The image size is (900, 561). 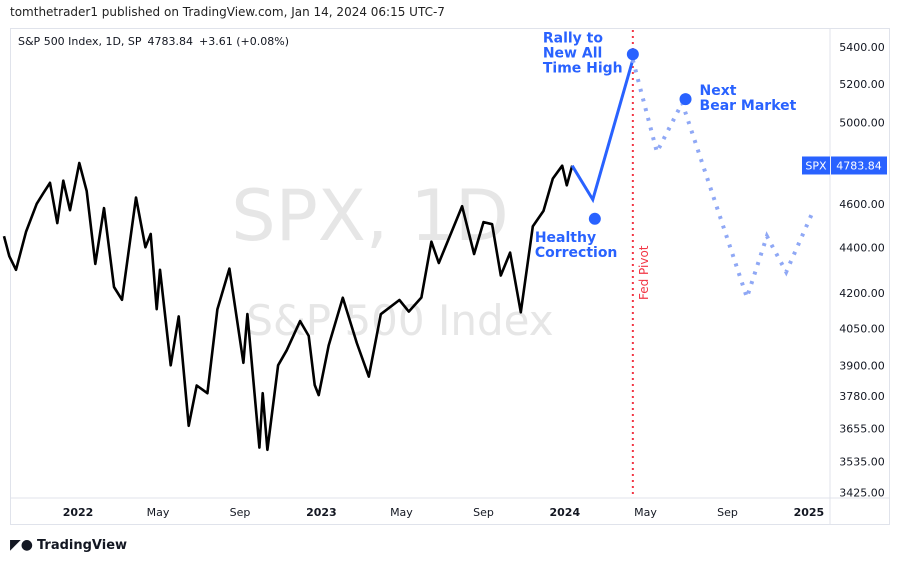 I want to click on last-price-value: 4783.84, so click(x=859, y=165).